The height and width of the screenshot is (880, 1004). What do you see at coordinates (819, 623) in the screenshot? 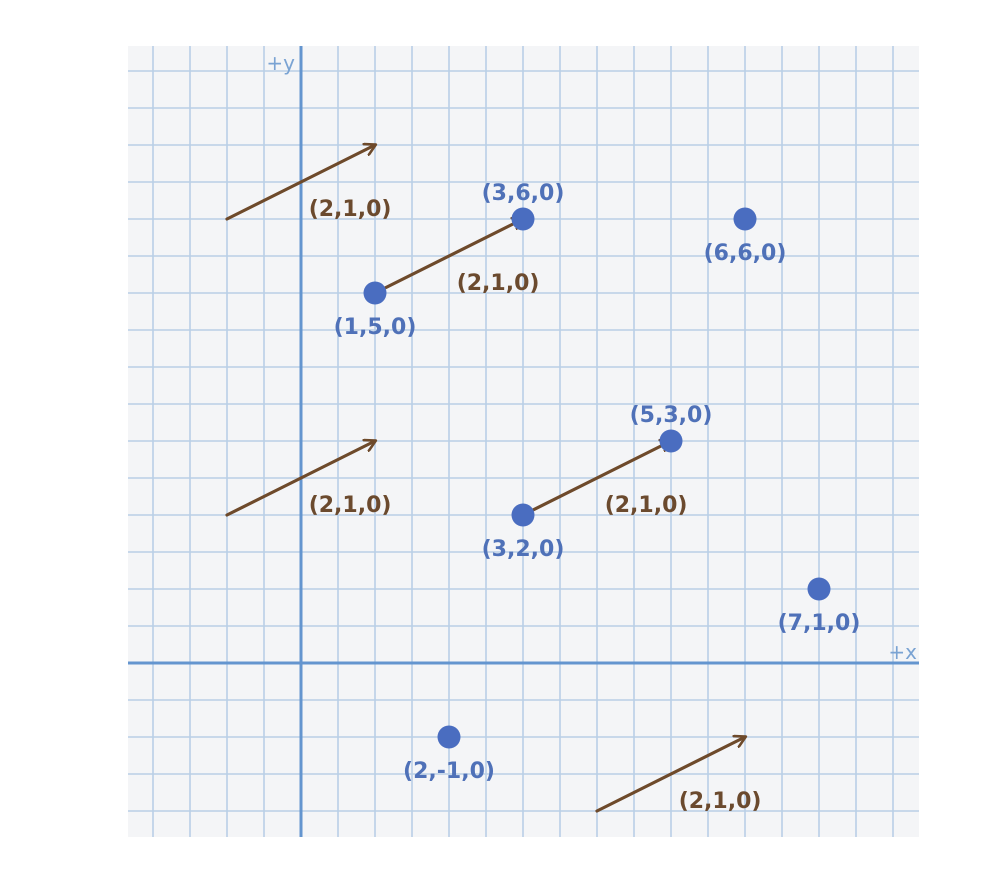
I see `point-label: (7,1,0)` at bounding box center [819, 623].